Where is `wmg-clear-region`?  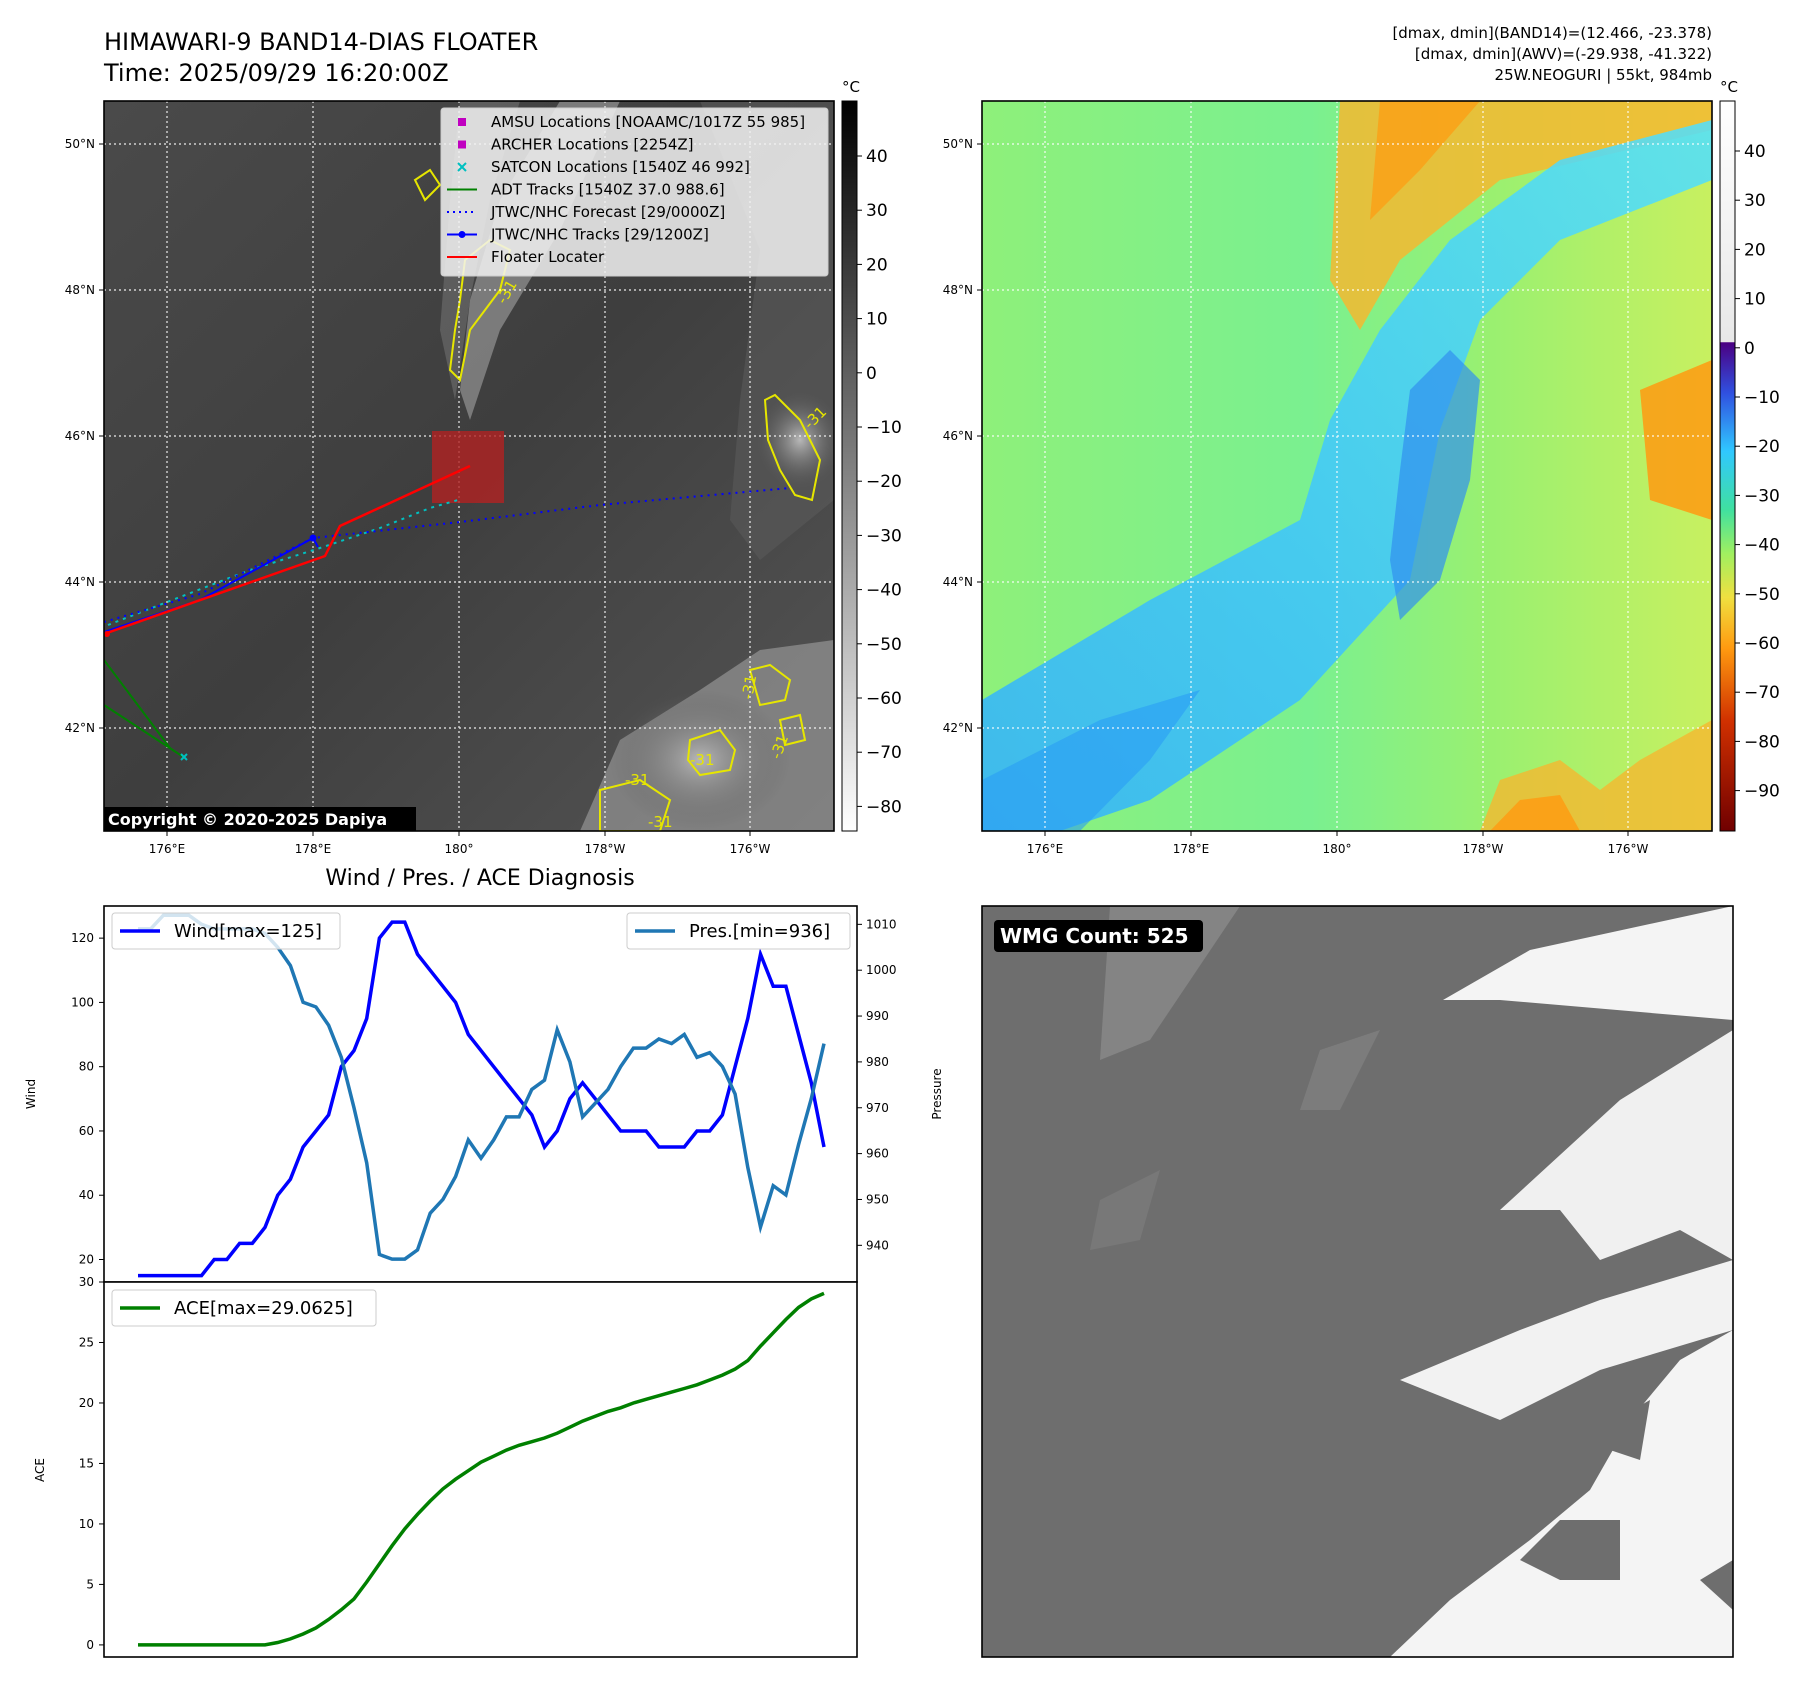 wmg-clear-region is located at coordinates (1588, 963).